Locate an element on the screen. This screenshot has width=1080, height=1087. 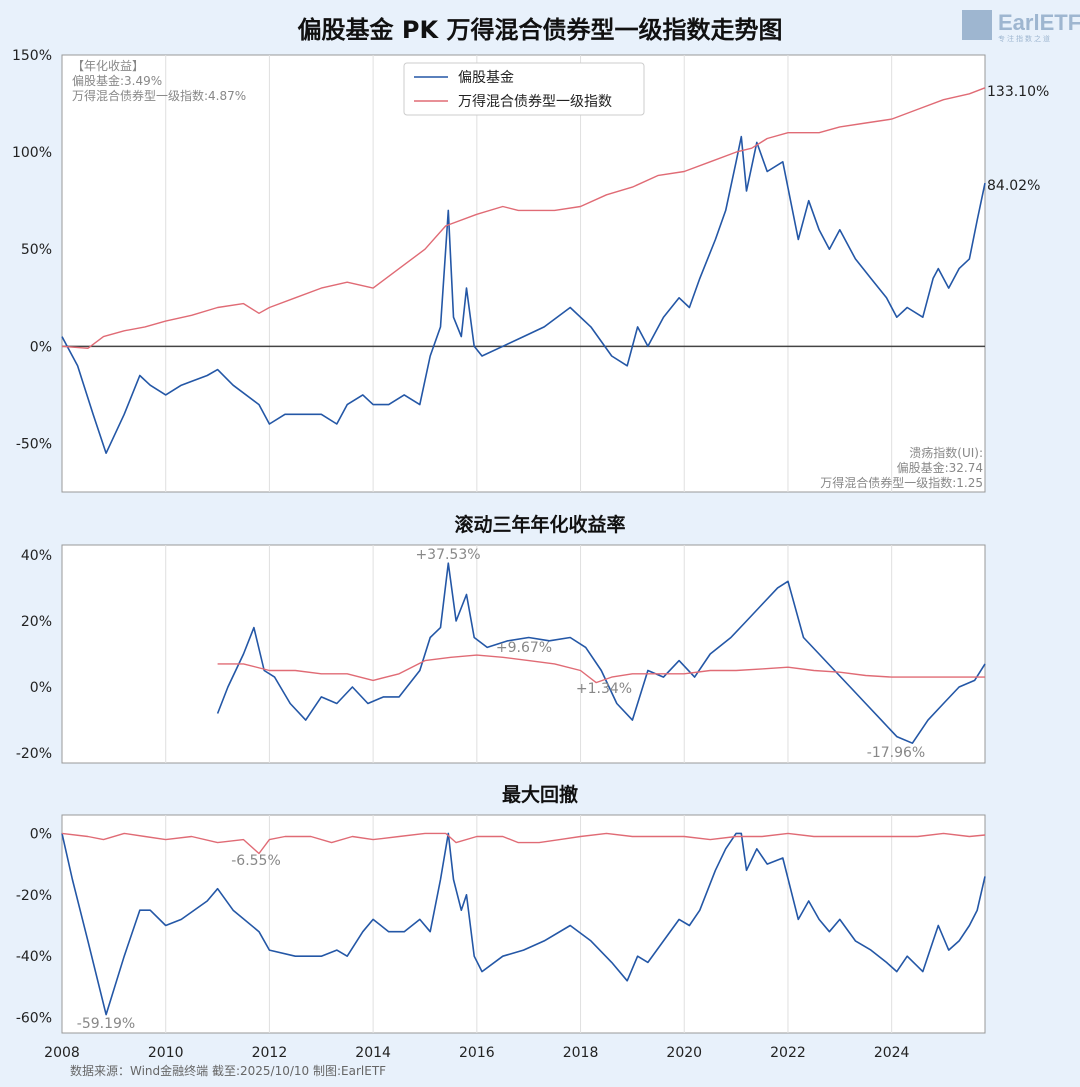
drawdown-annotation-0: -6.55% is located at coordinates (256, 861).